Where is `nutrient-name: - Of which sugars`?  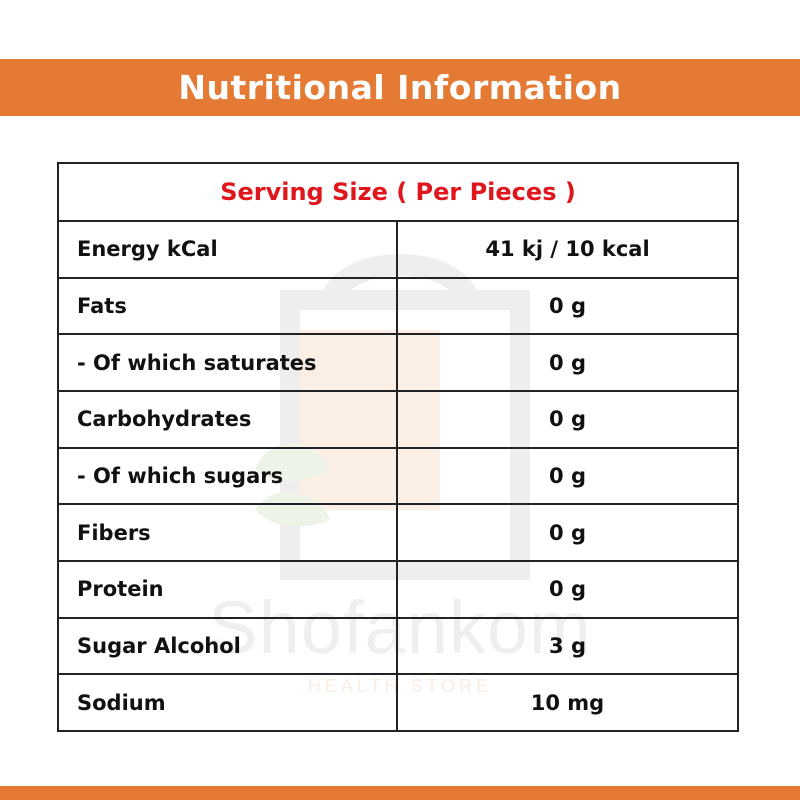
nutrient-name: - Of which sugars is located at coordinates (228, 476).